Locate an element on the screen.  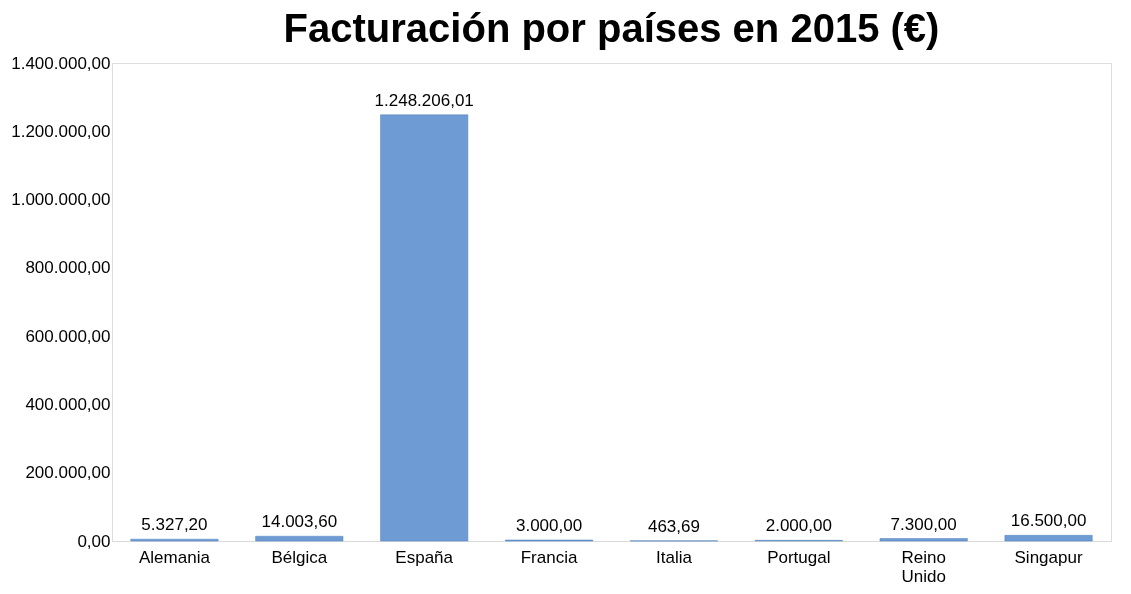
data-label: 2.000,00 is located at coordinates (798, 526).